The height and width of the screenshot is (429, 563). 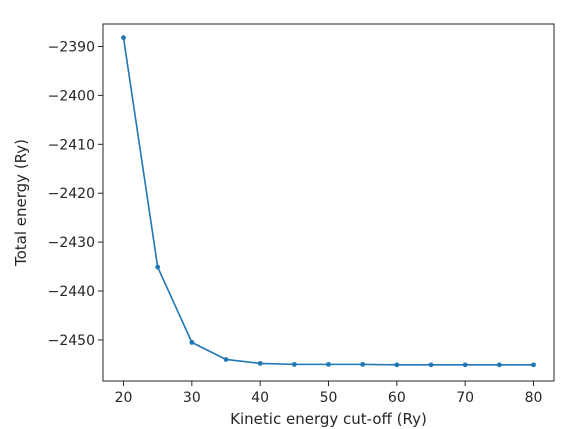 I want to click on x-tick-label: 20, so click(x=124, y=398).